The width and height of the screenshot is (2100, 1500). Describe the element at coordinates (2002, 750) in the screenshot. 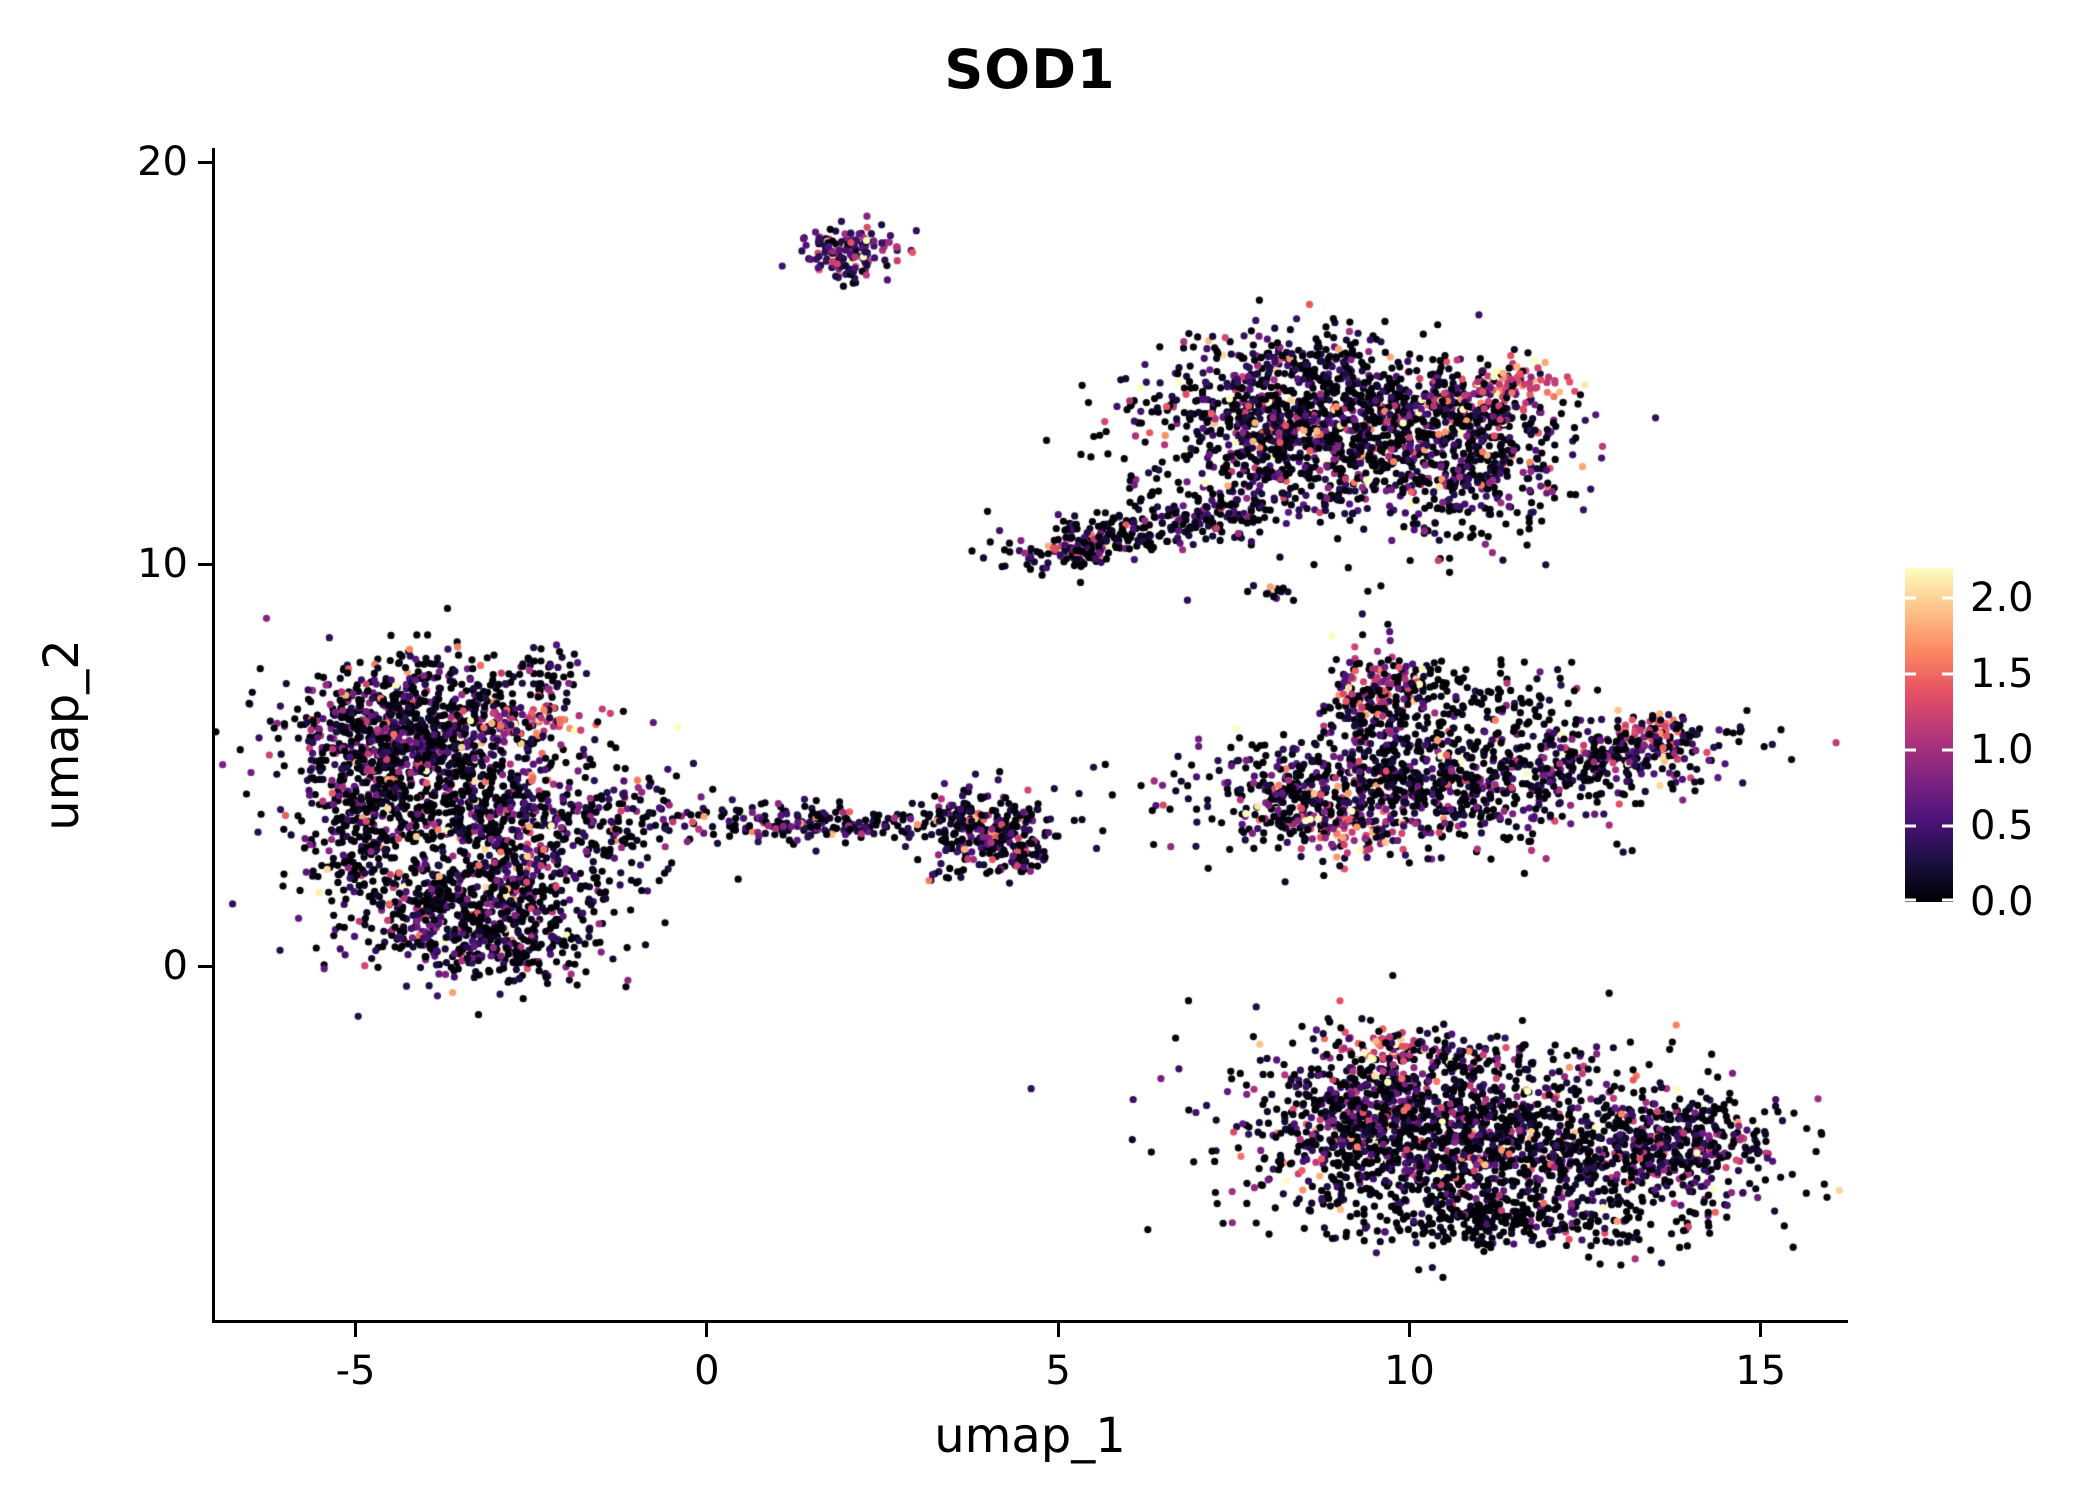

I see `colorbar-tick-label: 1.0` at that location.